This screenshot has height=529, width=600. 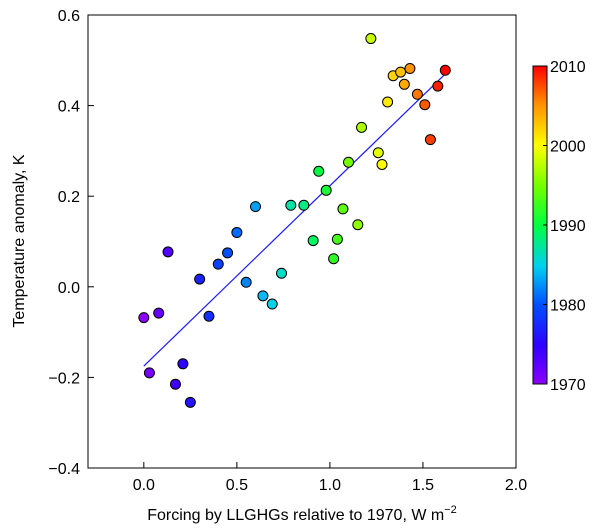 I want to click on y-tick-label: −0.4, so click(x=64, y=469).